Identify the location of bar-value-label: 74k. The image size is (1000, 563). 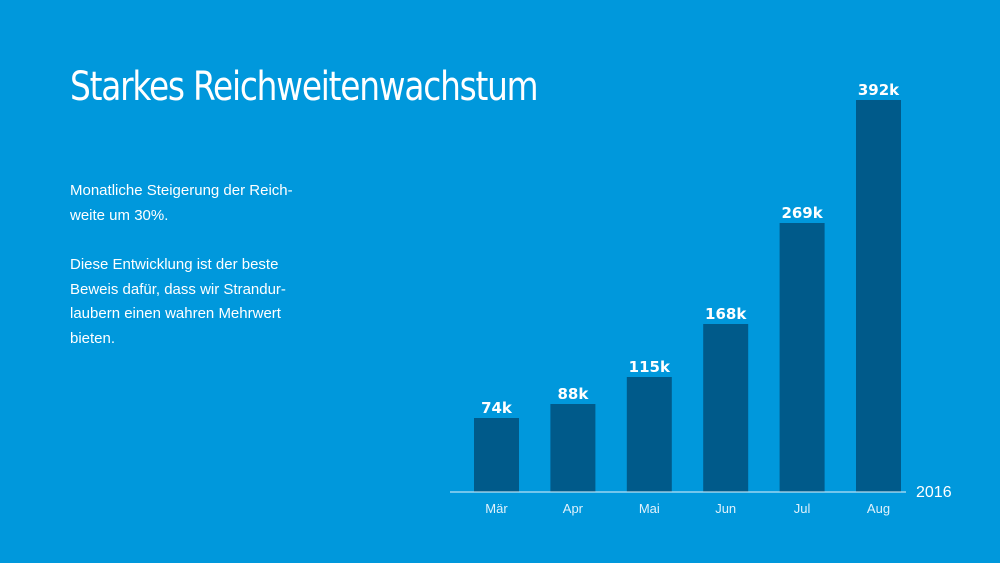
(497, 408).